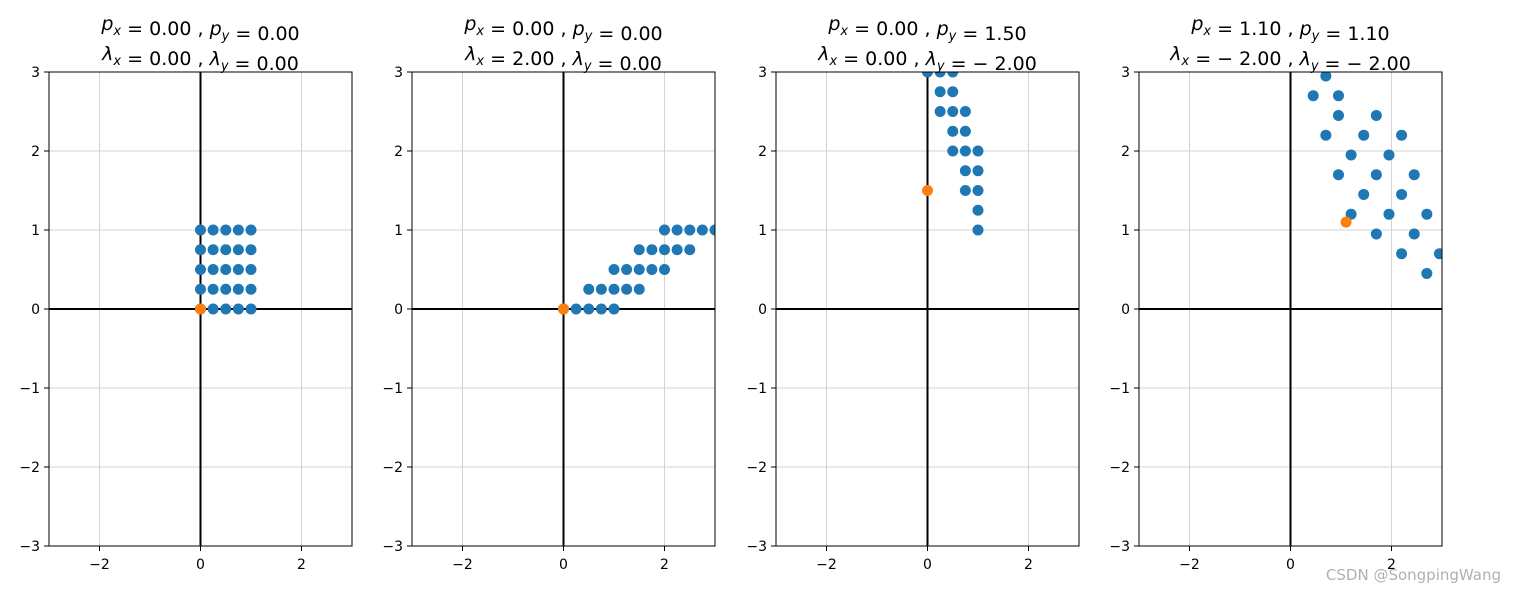 This screenshot has width=1517, height=594. I want to click on subplot-title-line: px = 1.10 , py = 1.10, so click(1289, 29).